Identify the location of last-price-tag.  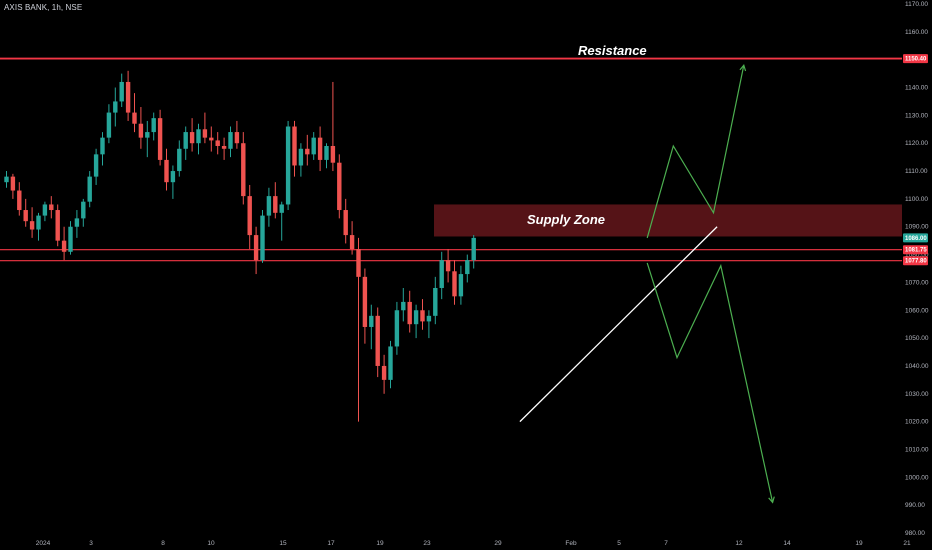
(915, 238).